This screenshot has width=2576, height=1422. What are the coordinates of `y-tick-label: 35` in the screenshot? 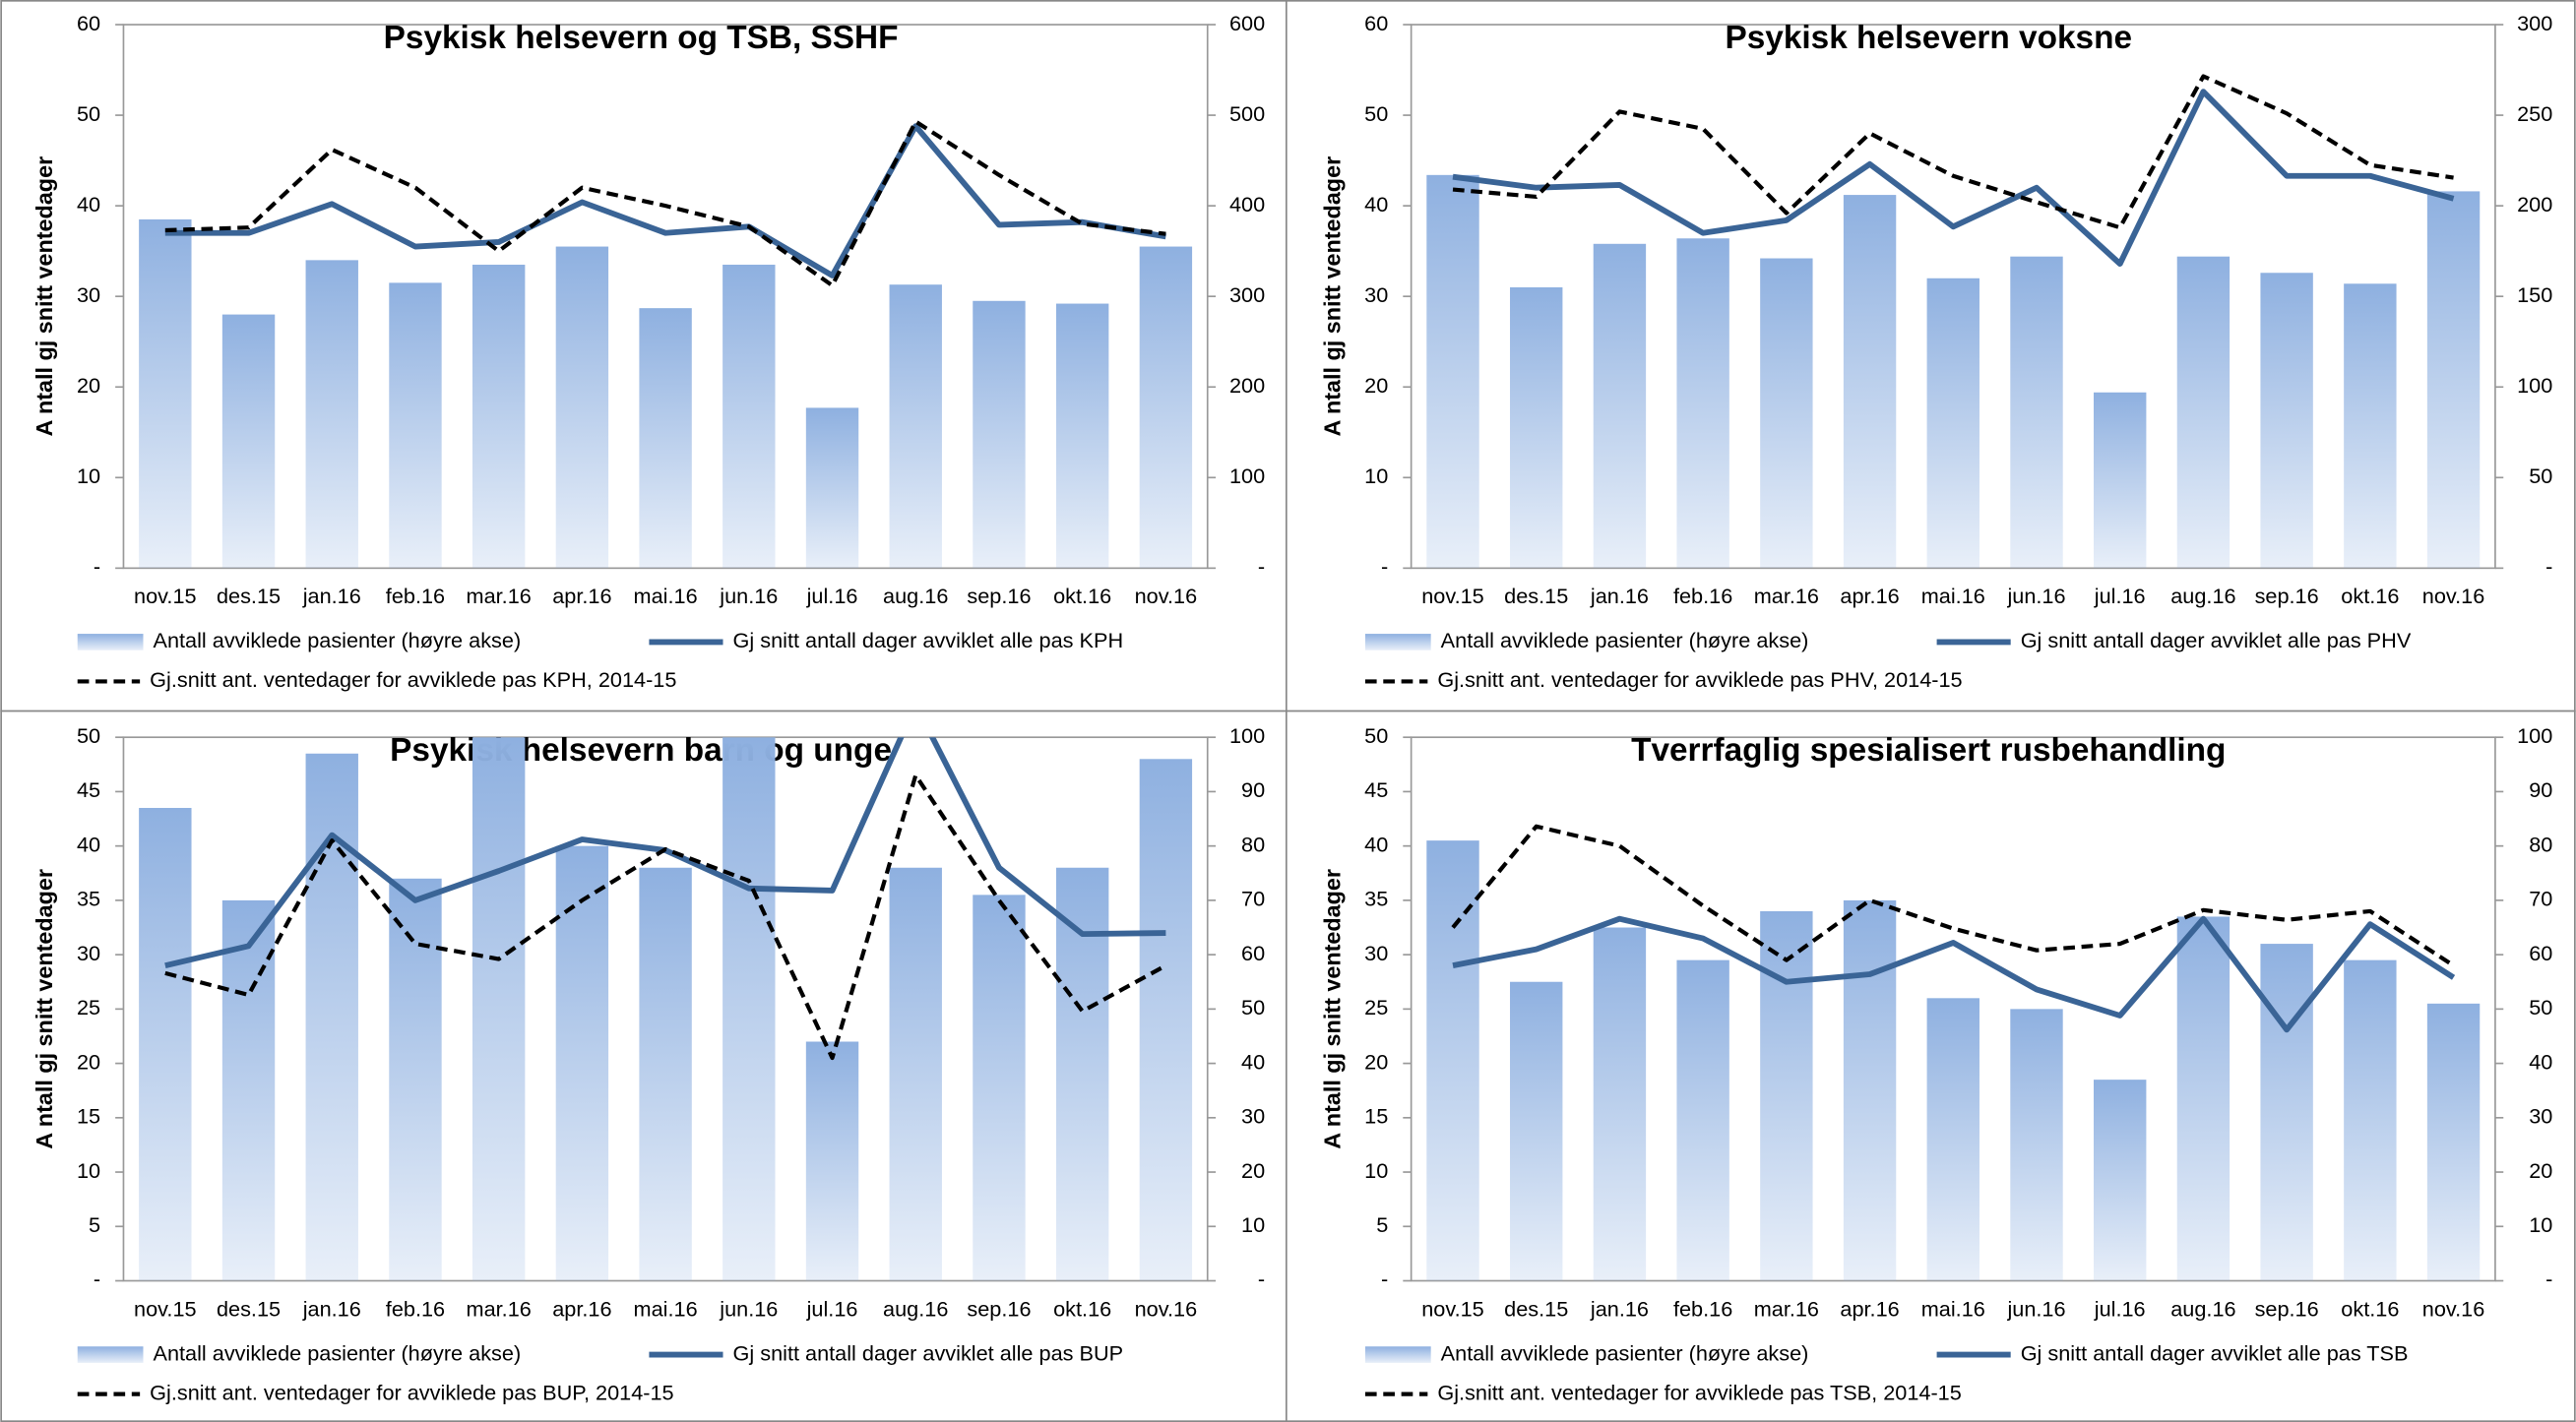 It's located at (1376, 899).